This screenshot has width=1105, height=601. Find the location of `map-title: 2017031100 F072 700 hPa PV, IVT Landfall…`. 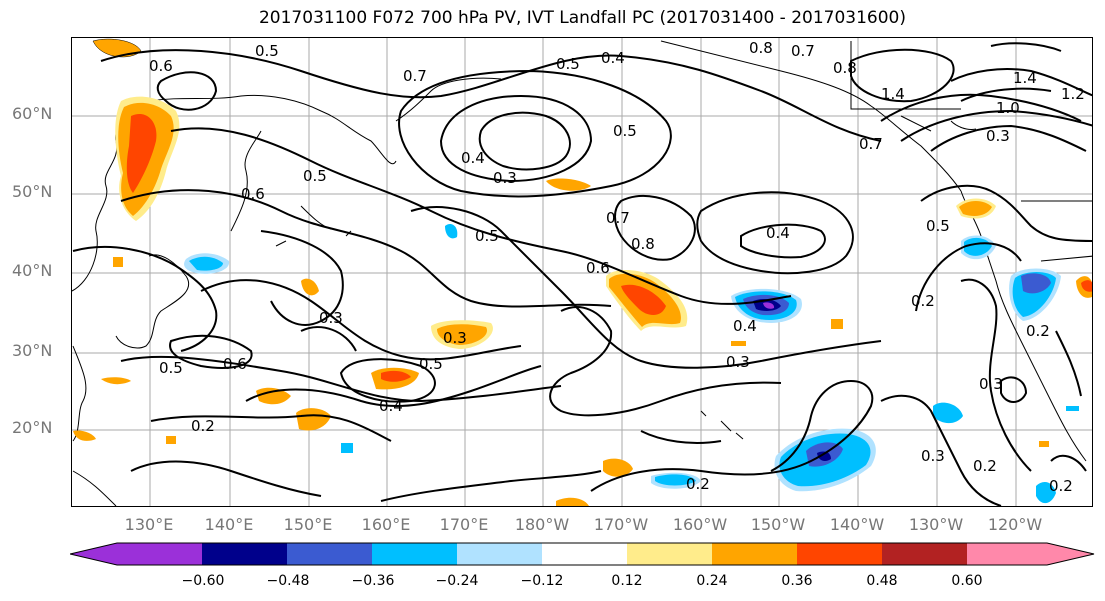

map-title: 2017031100 F072 700 hPa PV, IVT Landfall… is located at coordinates (582, 18).